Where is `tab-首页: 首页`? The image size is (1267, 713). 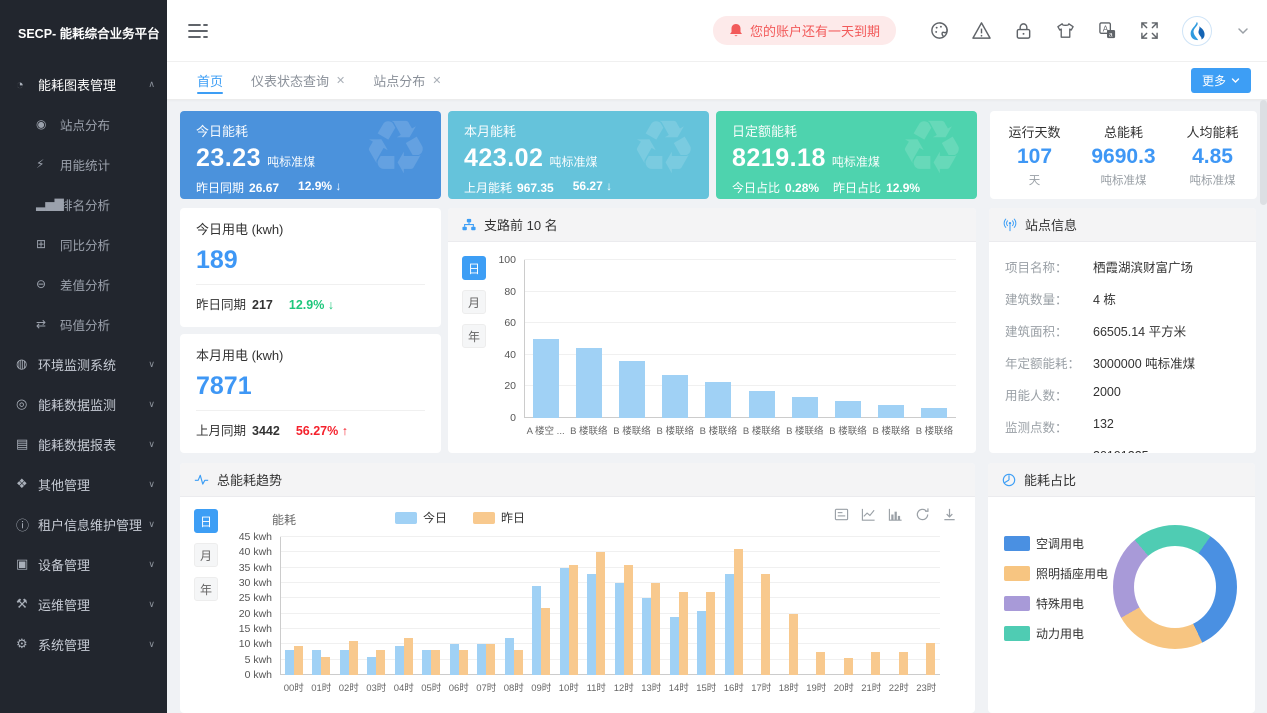 tab-首页: 首页 is located at coordinates (210, 80).